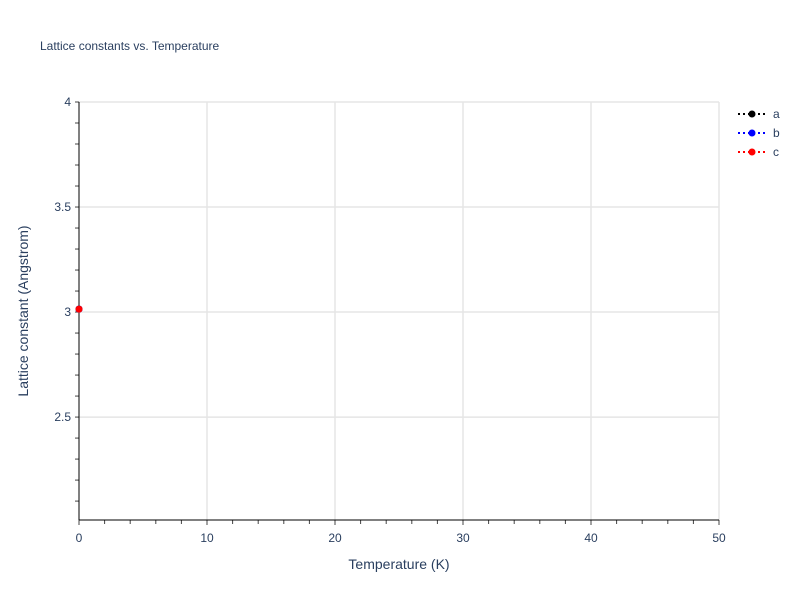  What do you see at coordinates (776, 114) in the screenshot?
I see `legend-label-a: a` at bounding box center [776, 114].